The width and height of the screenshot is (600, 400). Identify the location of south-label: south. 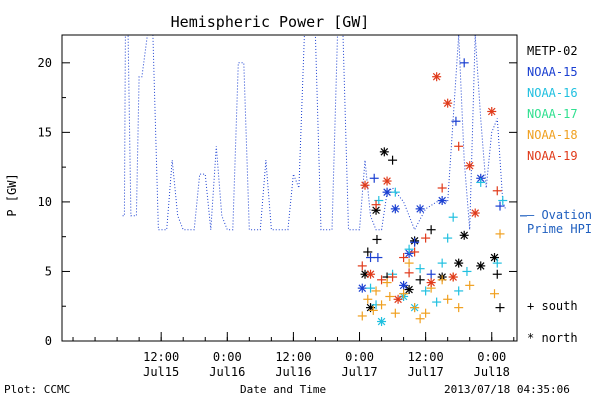
(559, 306).